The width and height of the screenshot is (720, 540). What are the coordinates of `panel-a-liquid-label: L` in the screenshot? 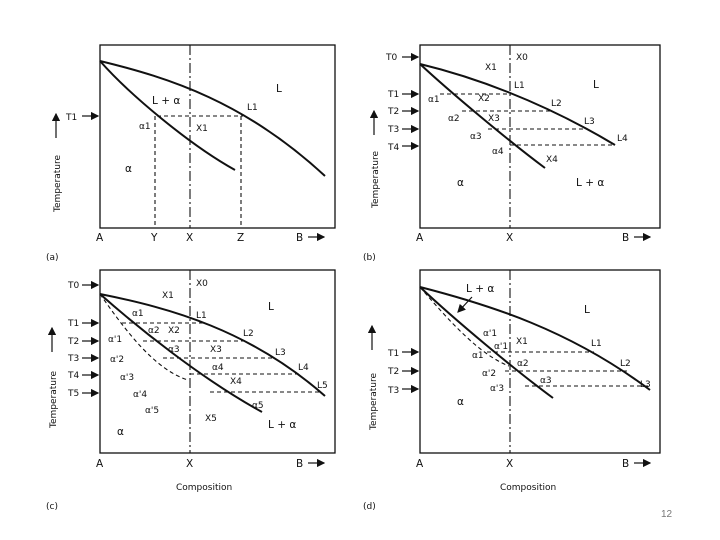 It's located at (279, 89).